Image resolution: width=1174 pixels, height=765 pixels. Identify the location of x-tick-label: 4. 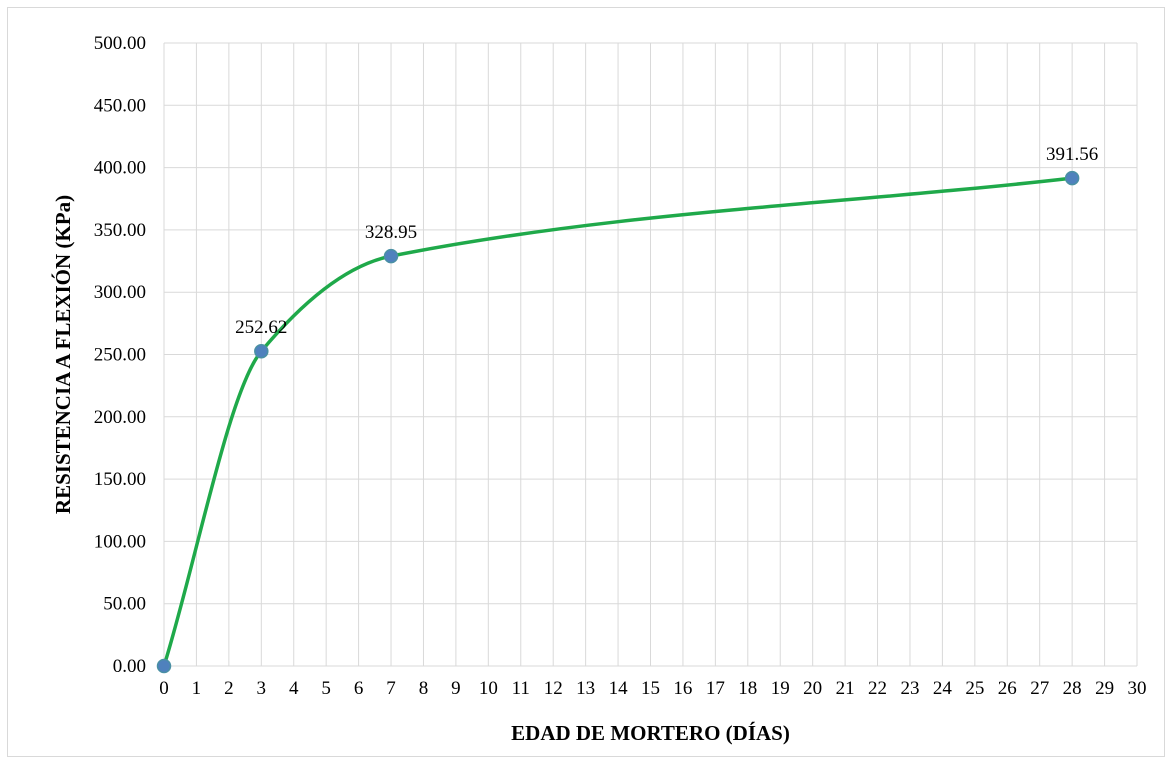
(294, 688).